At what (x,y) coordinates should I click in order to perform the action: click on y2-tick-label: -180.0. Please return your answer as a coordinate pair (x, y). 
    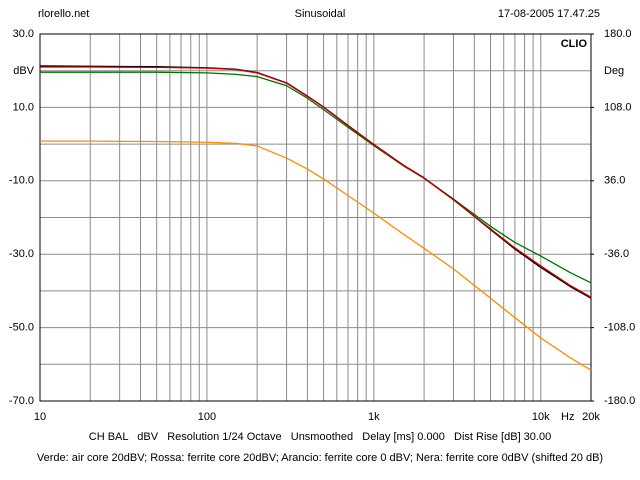
    Looking at the image, I should click on (619, 401).